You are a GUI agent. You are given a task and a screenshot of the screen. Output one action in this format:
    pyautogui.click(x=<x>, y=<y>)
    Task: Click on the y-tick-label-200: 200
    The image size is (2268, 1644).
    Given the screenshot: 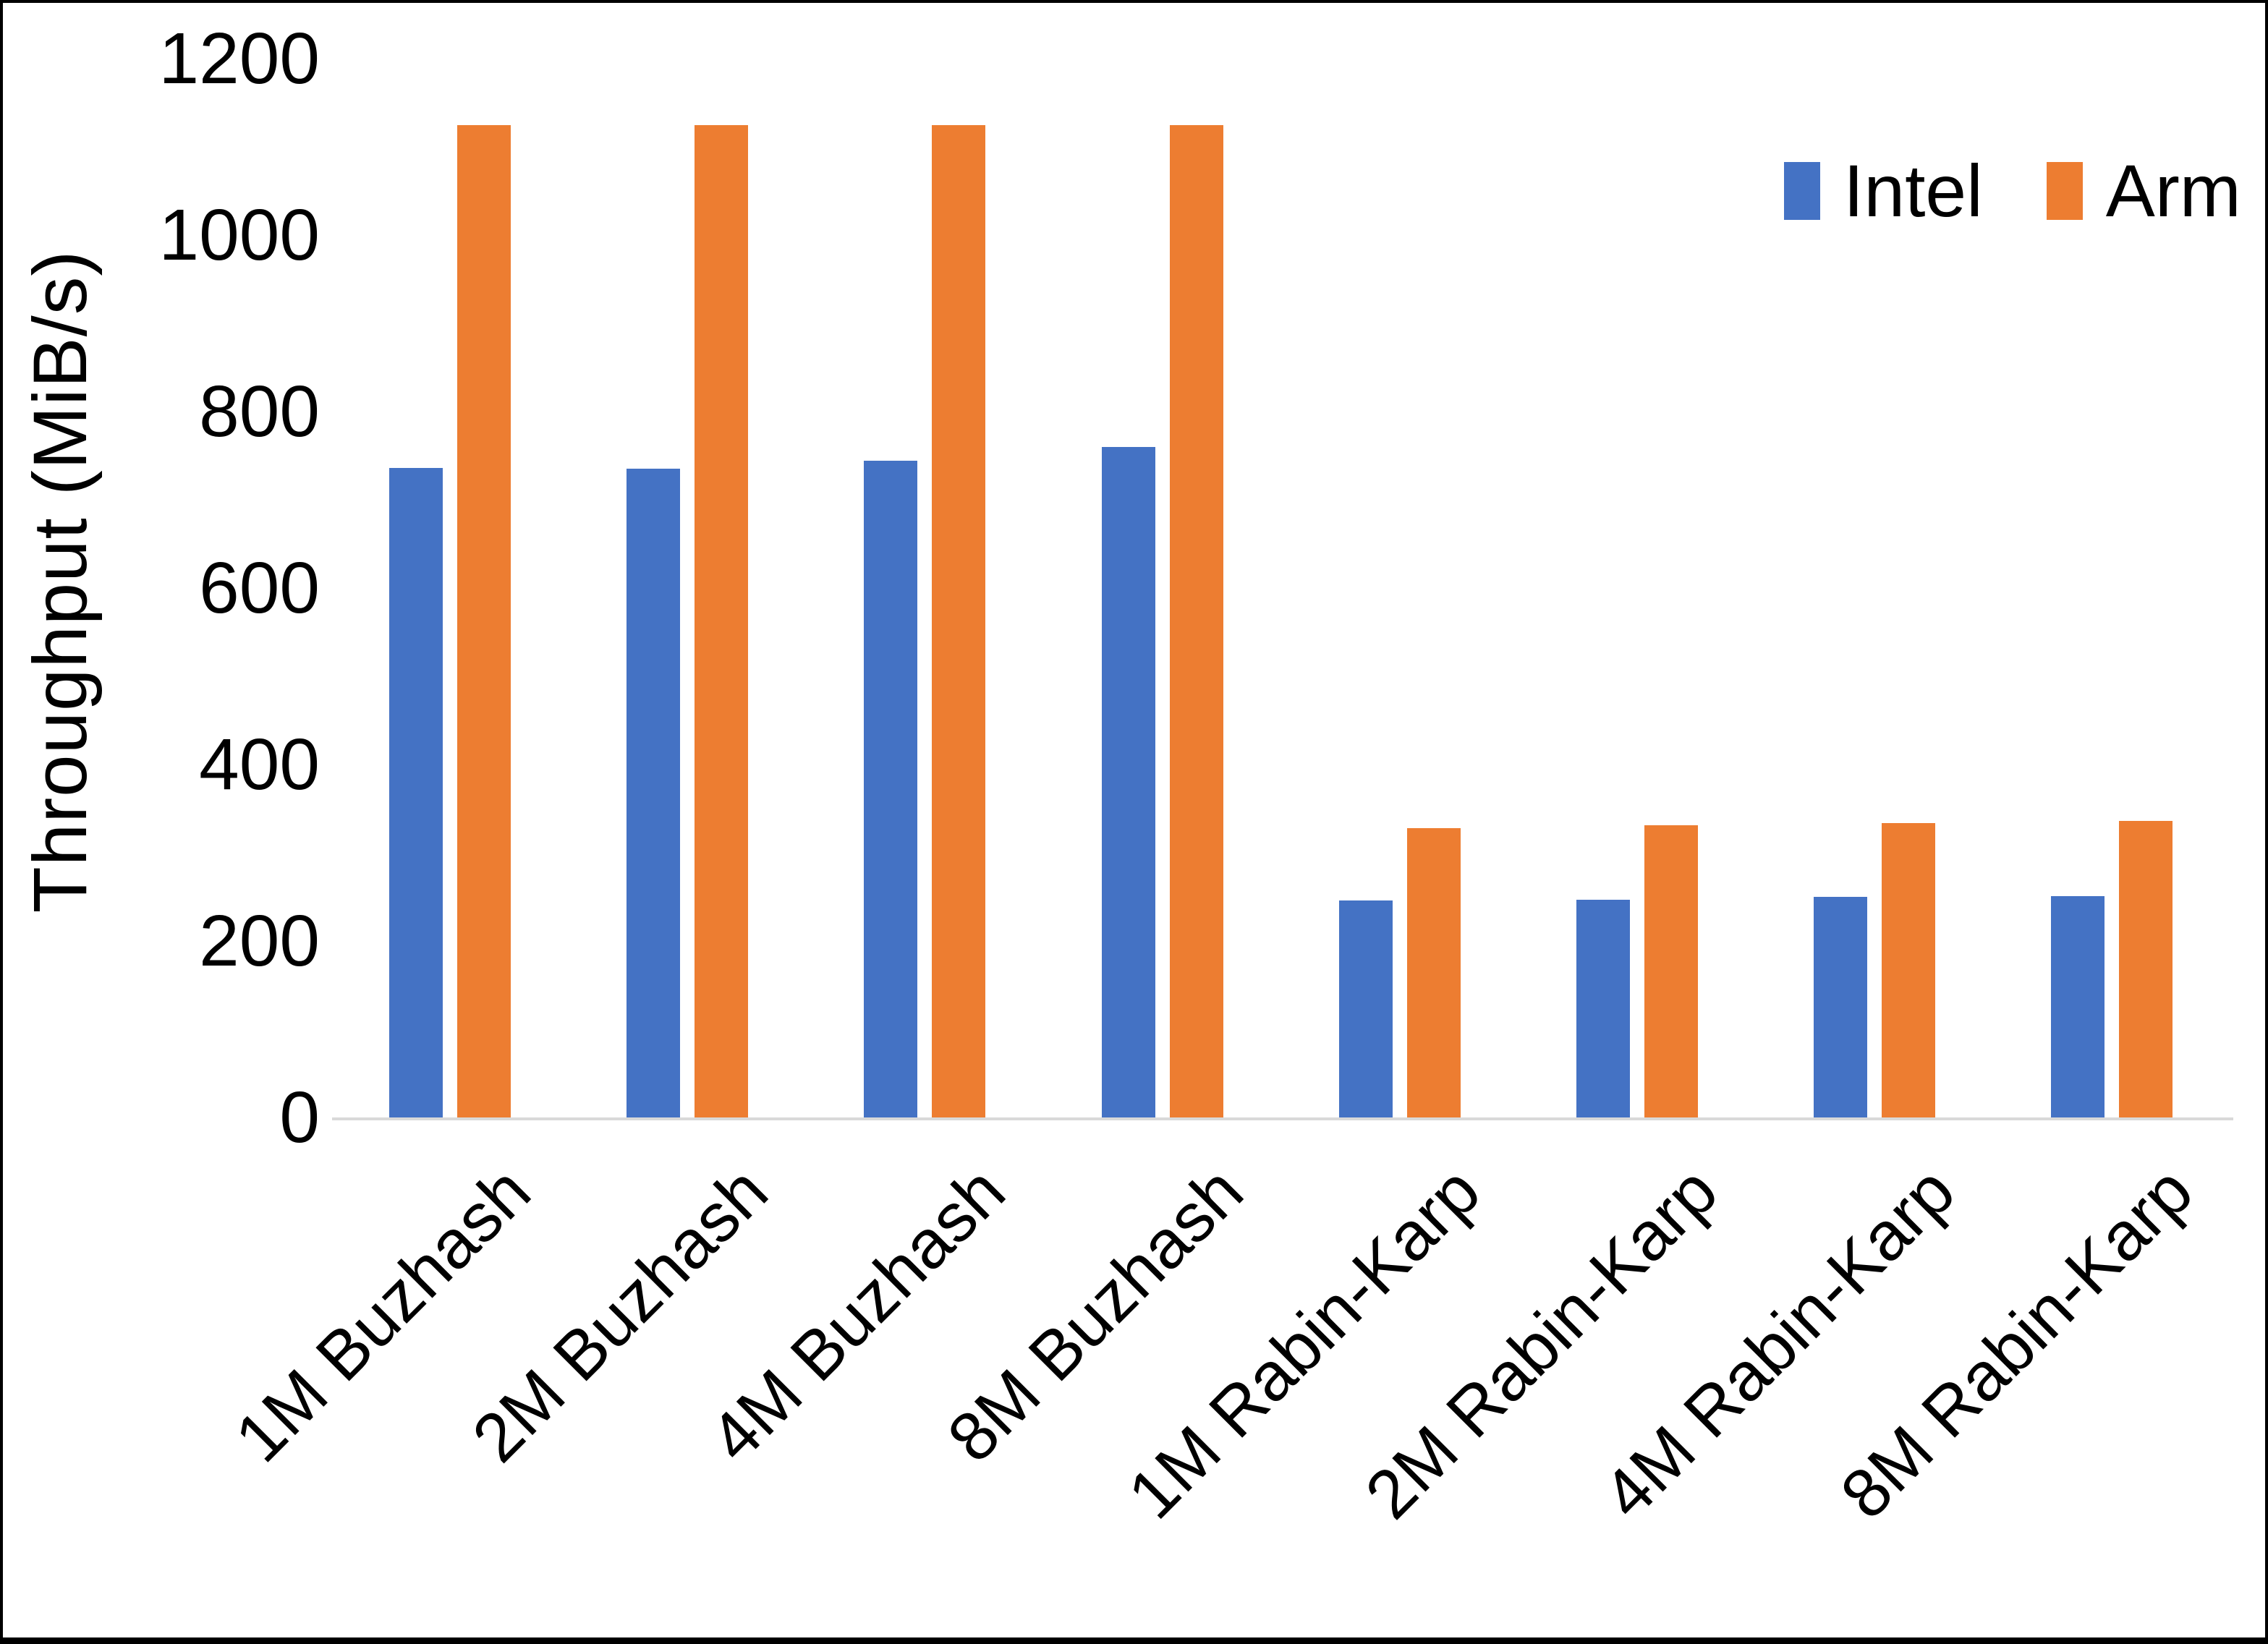 What is the action you would take?
    pyautogui.click(x=259, y=940)
    